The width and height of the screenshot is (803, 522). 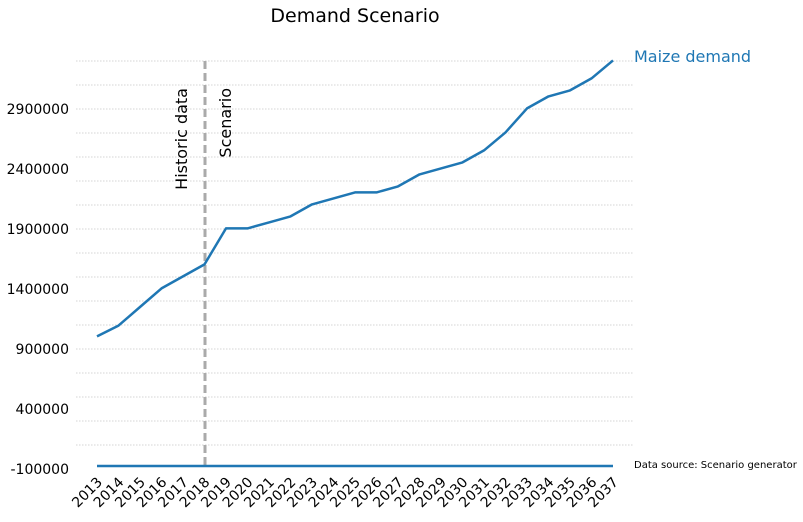 I want to click on scenario-label: Scenario, so click(x=225, y=123).